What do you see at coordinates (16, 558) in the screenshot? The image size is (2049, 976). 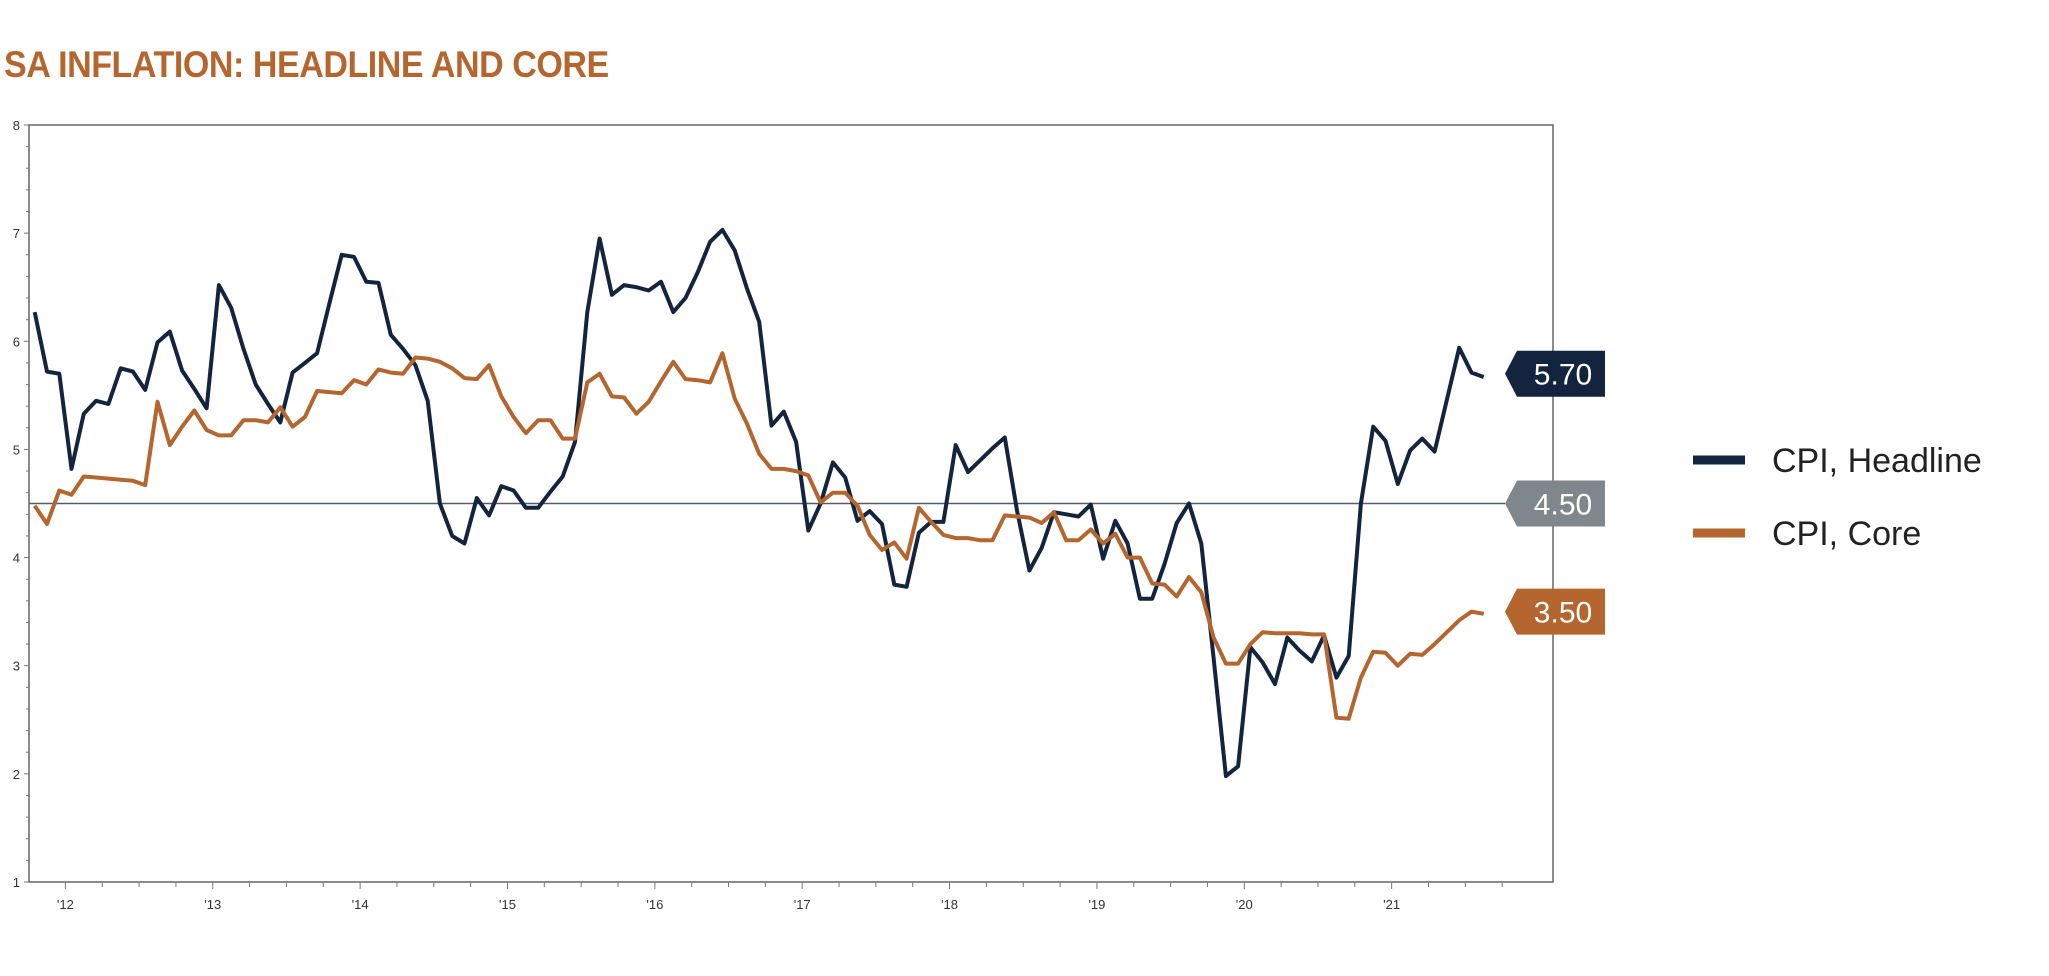 I see `y-tick-label: 4` at bounding box center [16, 558].